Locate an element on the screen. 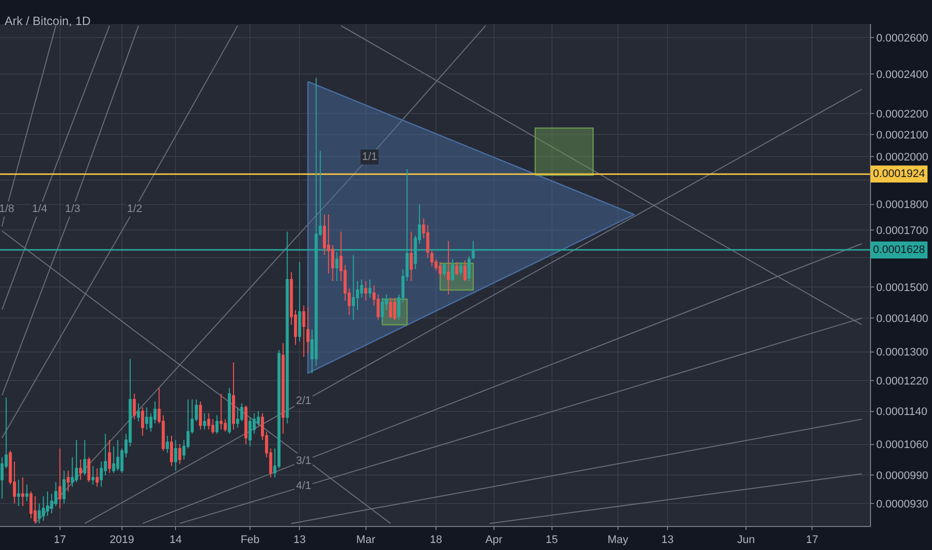 This screenshot has height=550, width=932. x-tick-label: Apr is located at coordinates (494, 540).